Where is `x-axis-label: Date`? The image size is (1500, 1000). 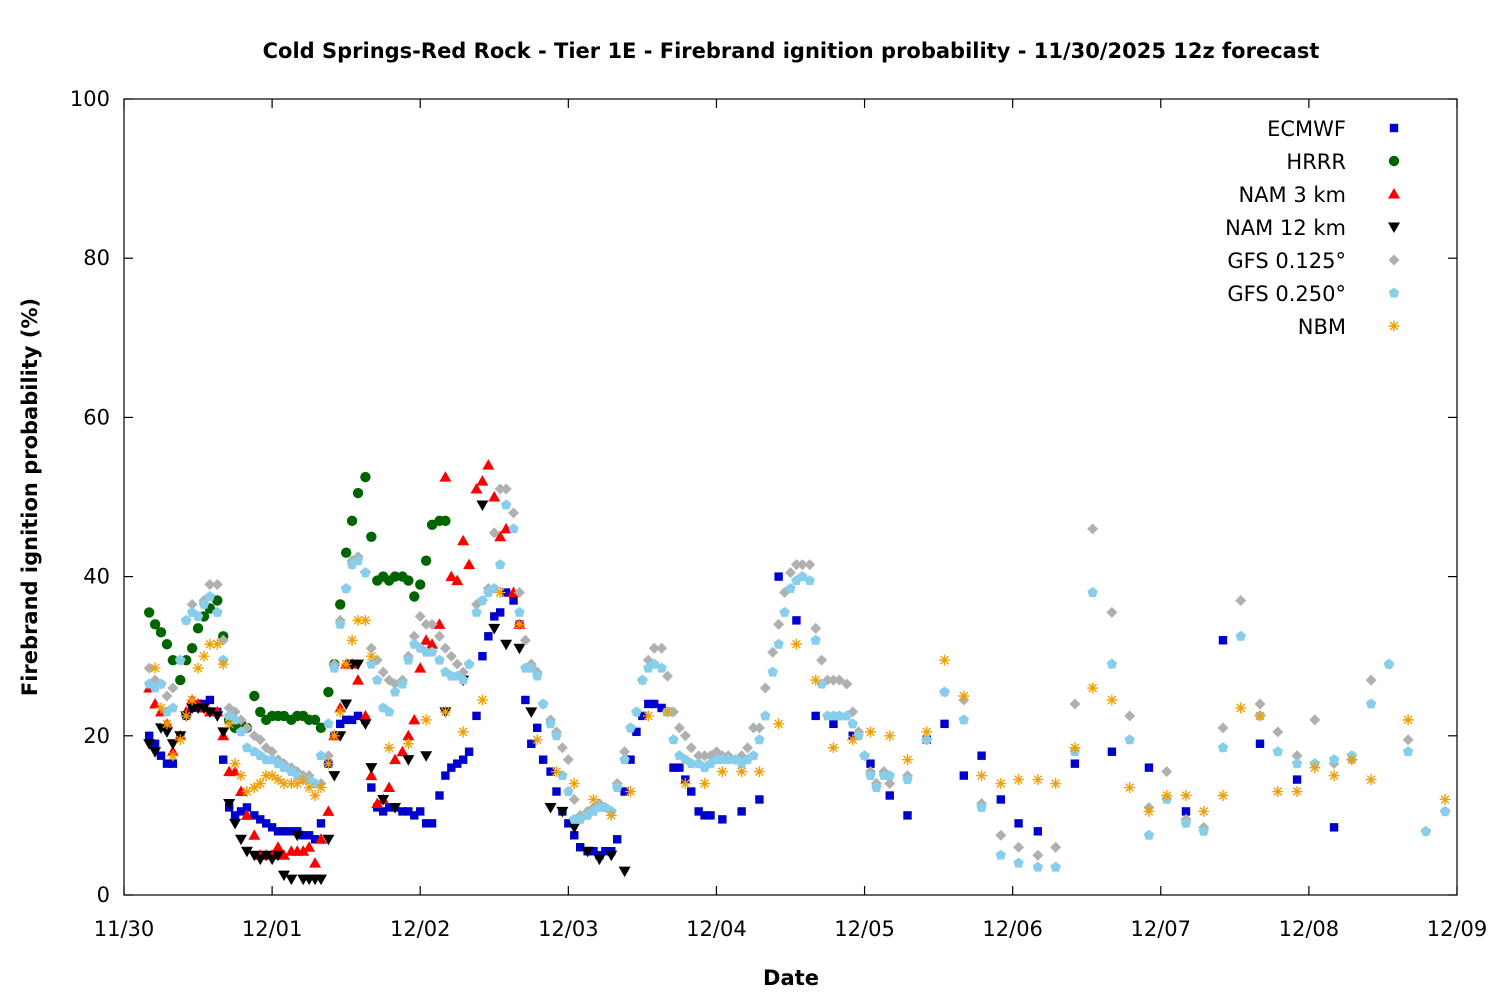 x-axis-label: Date is located at coordinates (791, 978).